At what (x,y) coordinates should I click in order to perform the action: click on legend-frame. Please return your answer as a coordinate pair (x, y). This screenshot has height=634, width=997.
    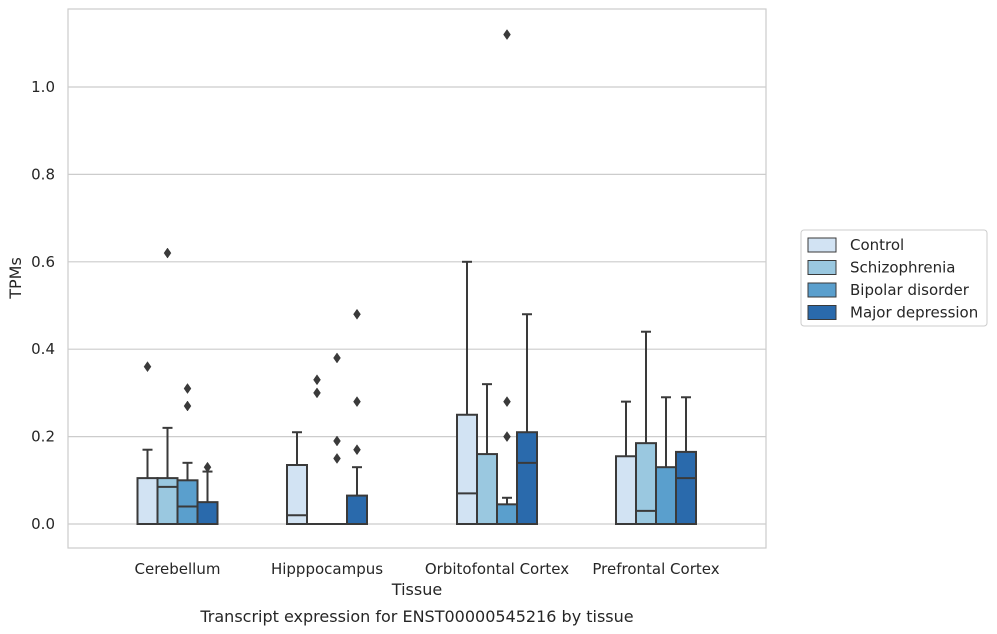
    Looking at the image, I should click on (894, 278).